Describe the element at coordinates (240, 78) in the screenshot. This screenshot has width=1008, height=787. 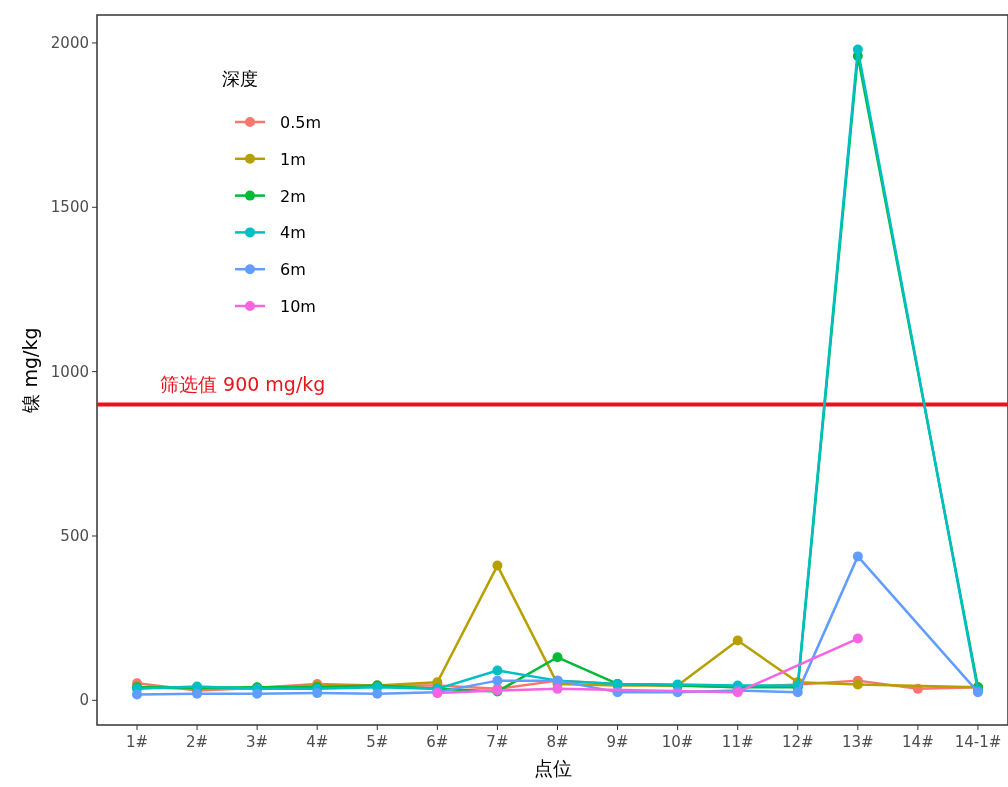
I see `legend-title: 深度` at that location.